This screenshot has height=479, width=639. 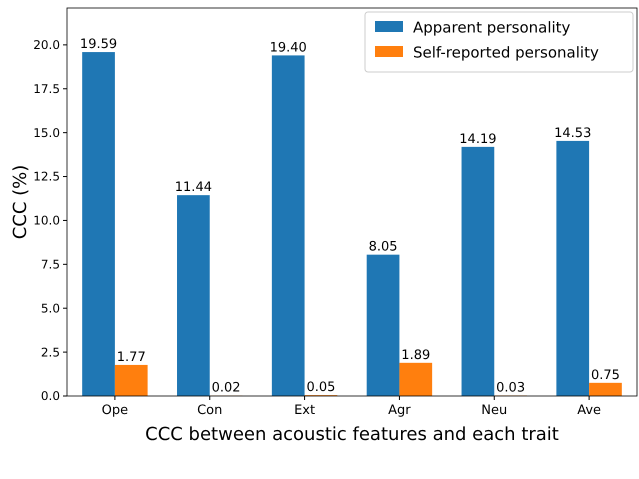 What do you see at coordinates (305, 410) in the screenshot?
I see `x-tick-label: Ext` at bounding box center [305, 410].